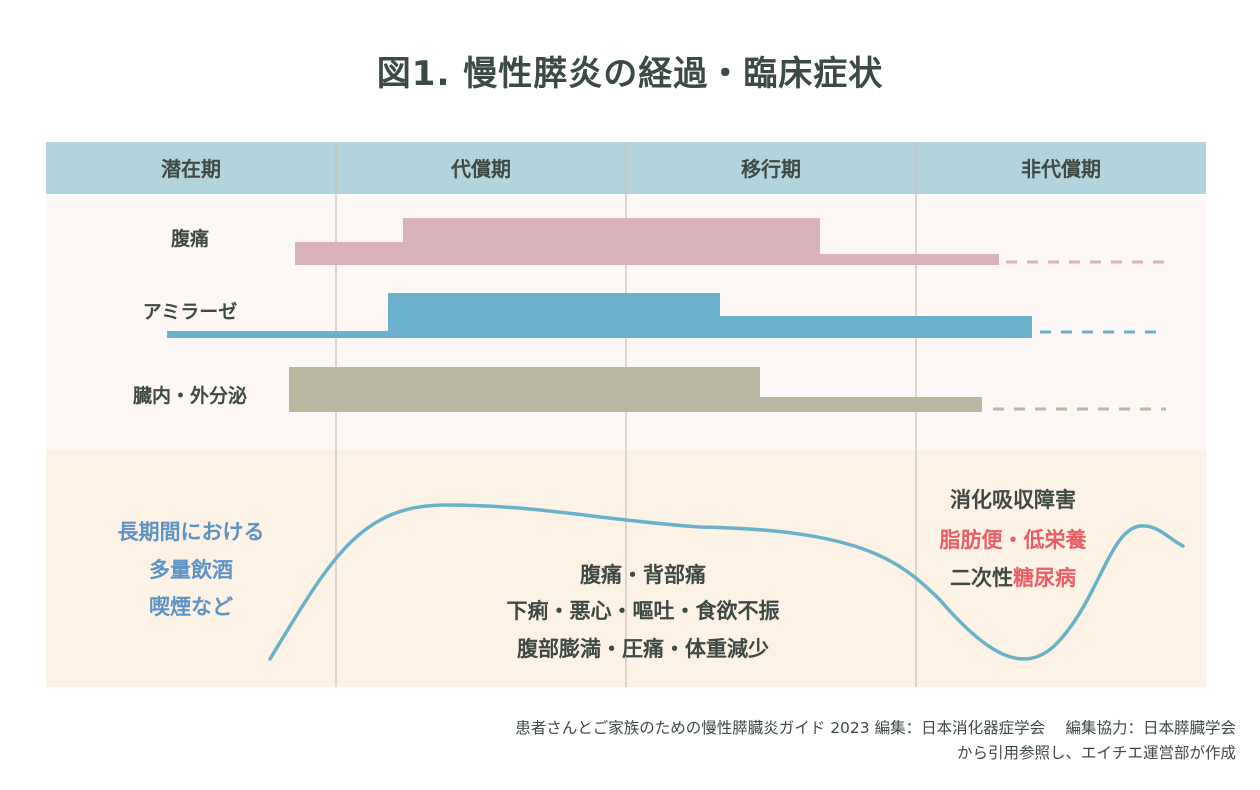 The height and width of the screenshot is (790, 1260). Describe the element at coordinates (643, 611) in the screenshot. I see `symptom-line: 下痢・悪心・嘔吐・食欲不振` at that location.